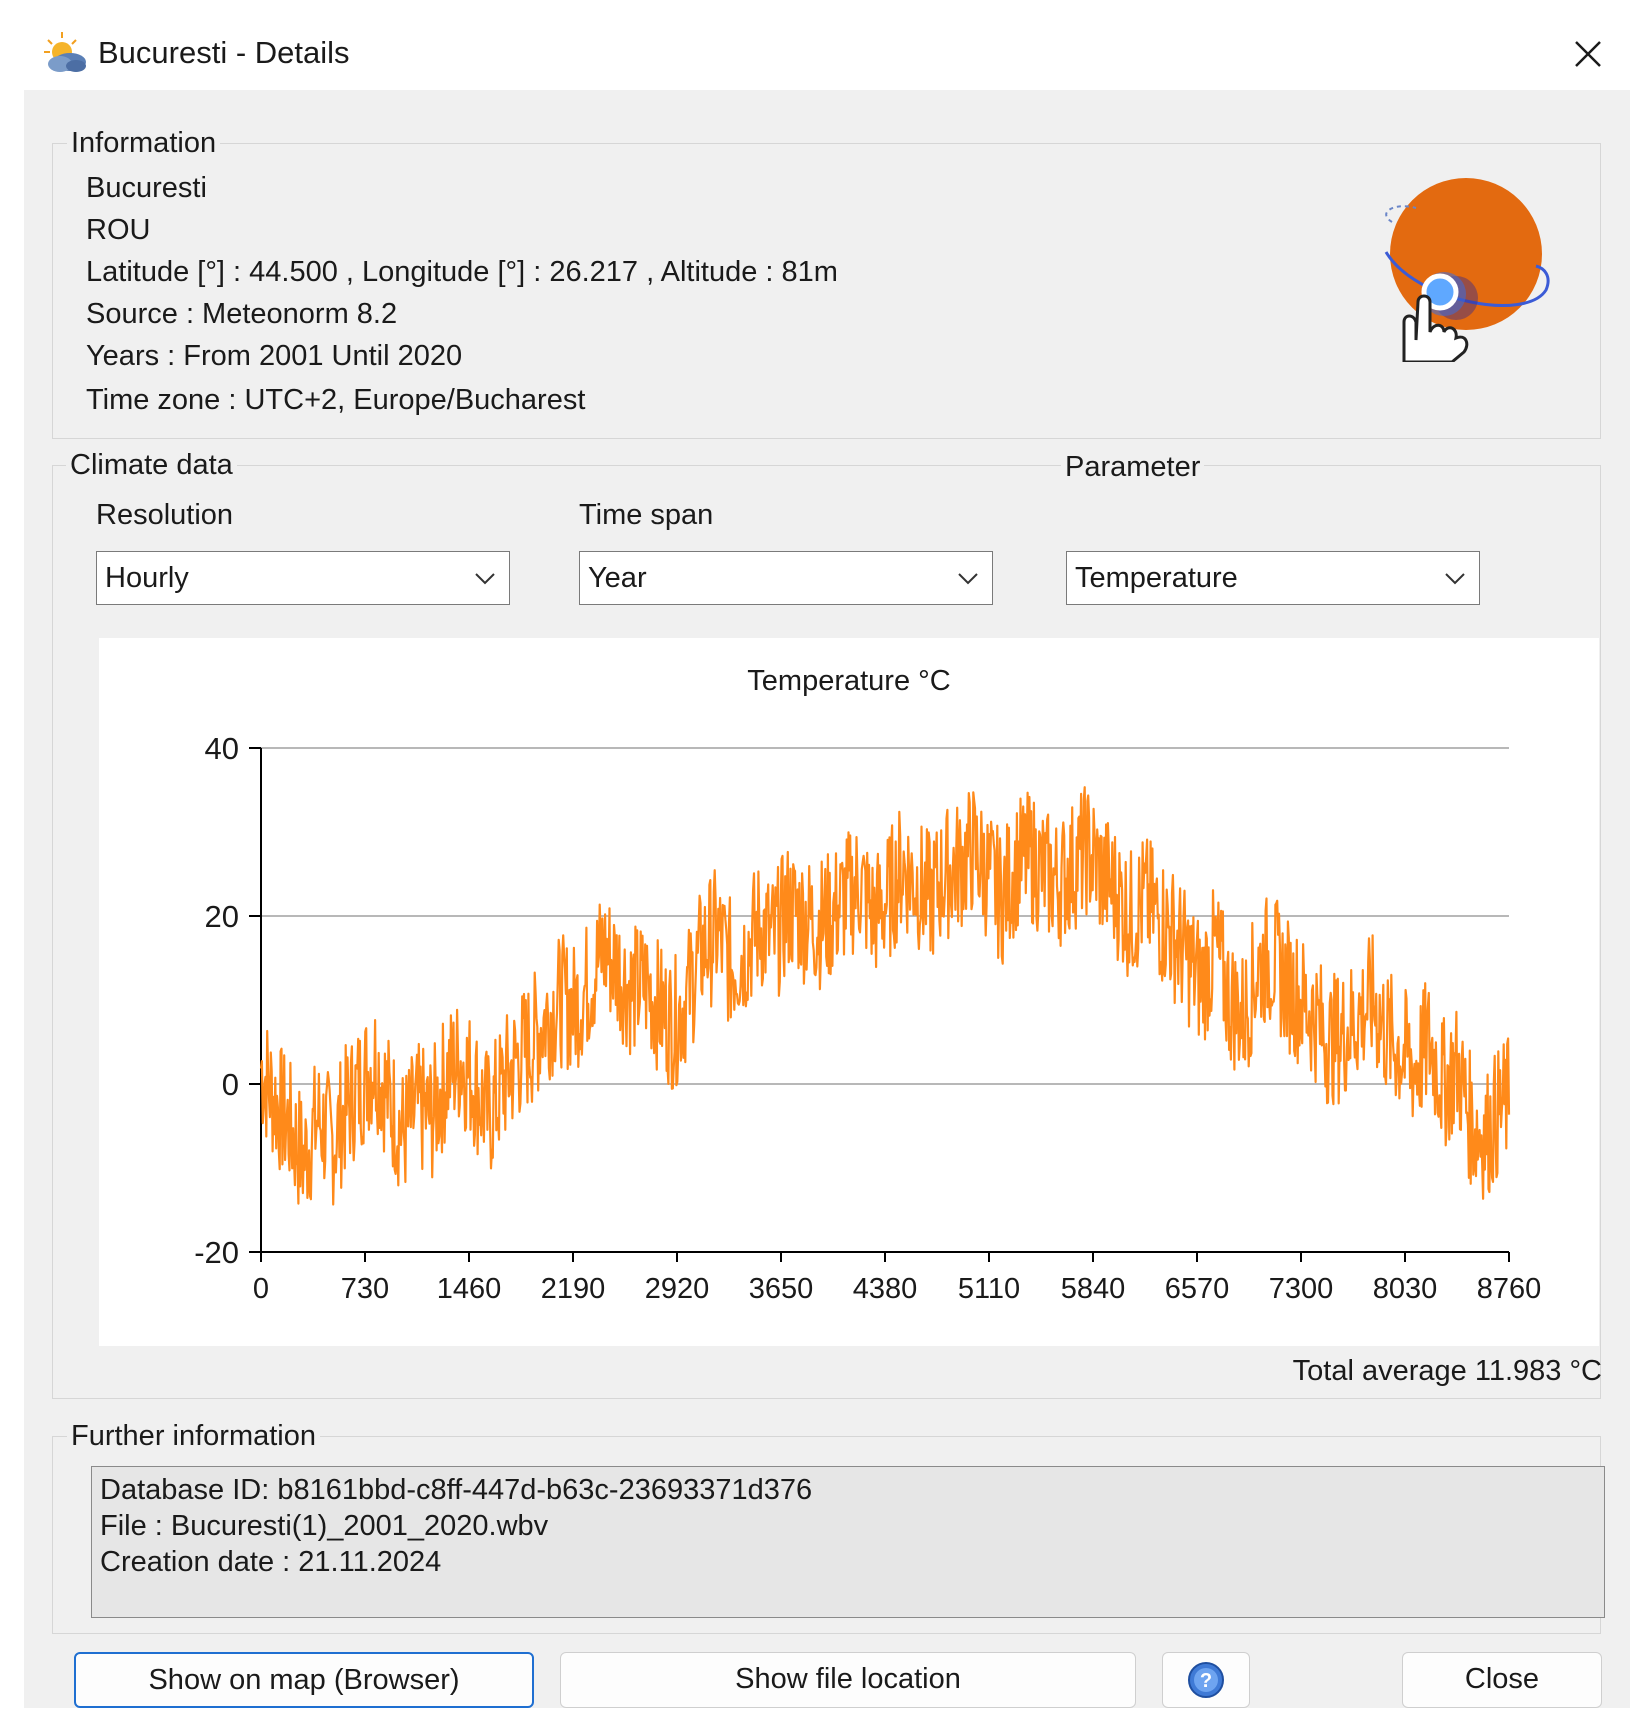 This screenshot has width=1650, height=1717. What do you see at coordinates (216, 1252) in the screenshot?
I see `y-tick-label: -20` at bounding box center [216, 1252].